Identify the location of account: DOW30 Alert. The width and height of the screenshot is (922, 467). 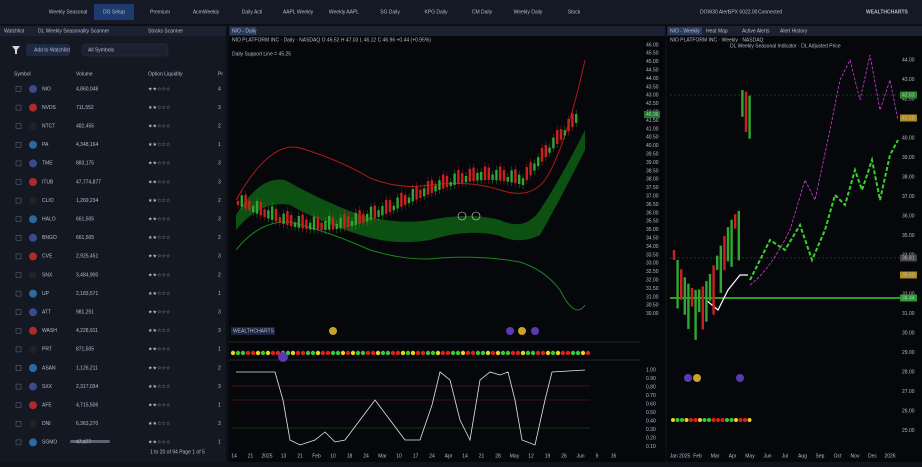
(715, 12).